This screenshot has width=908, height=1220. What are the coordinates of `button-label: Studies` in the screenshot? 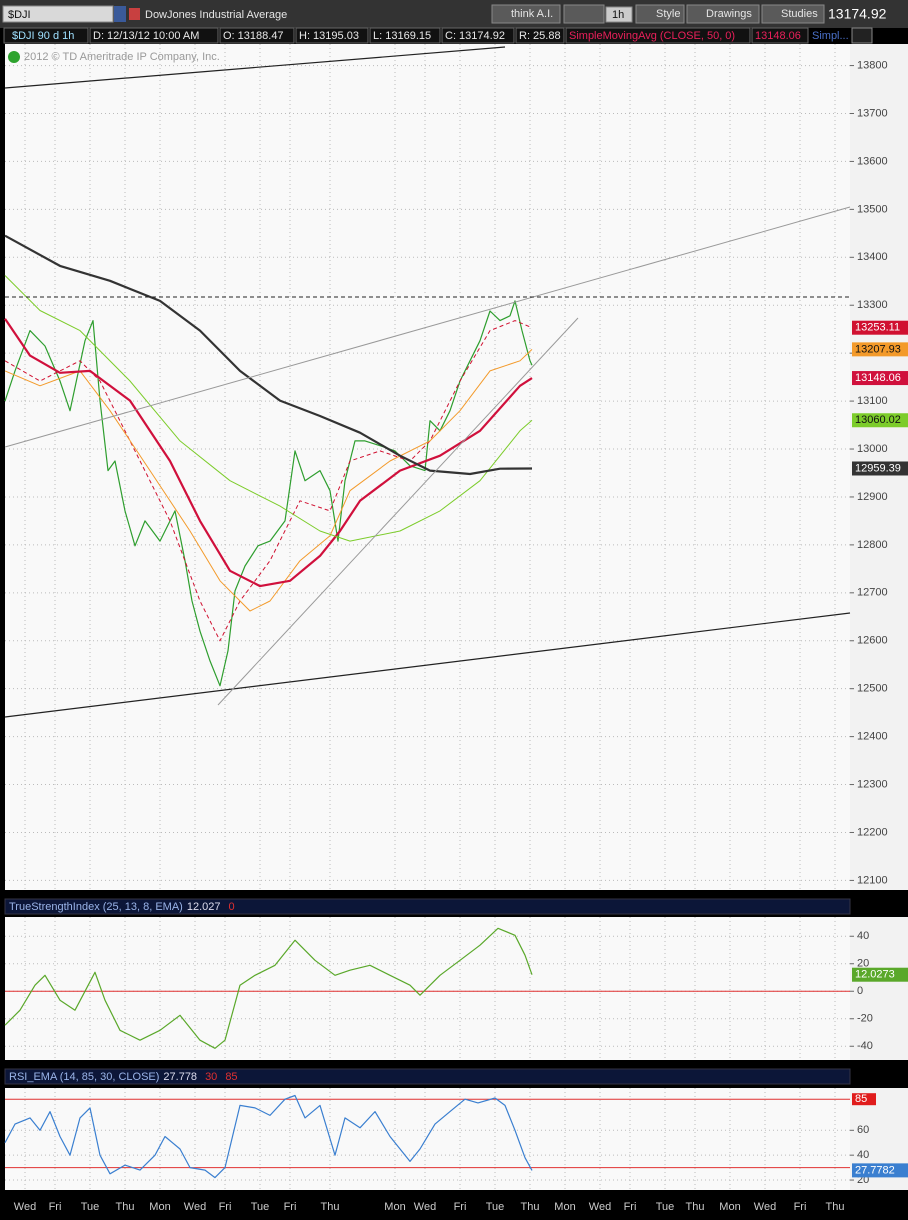 It's located at (799, 14).